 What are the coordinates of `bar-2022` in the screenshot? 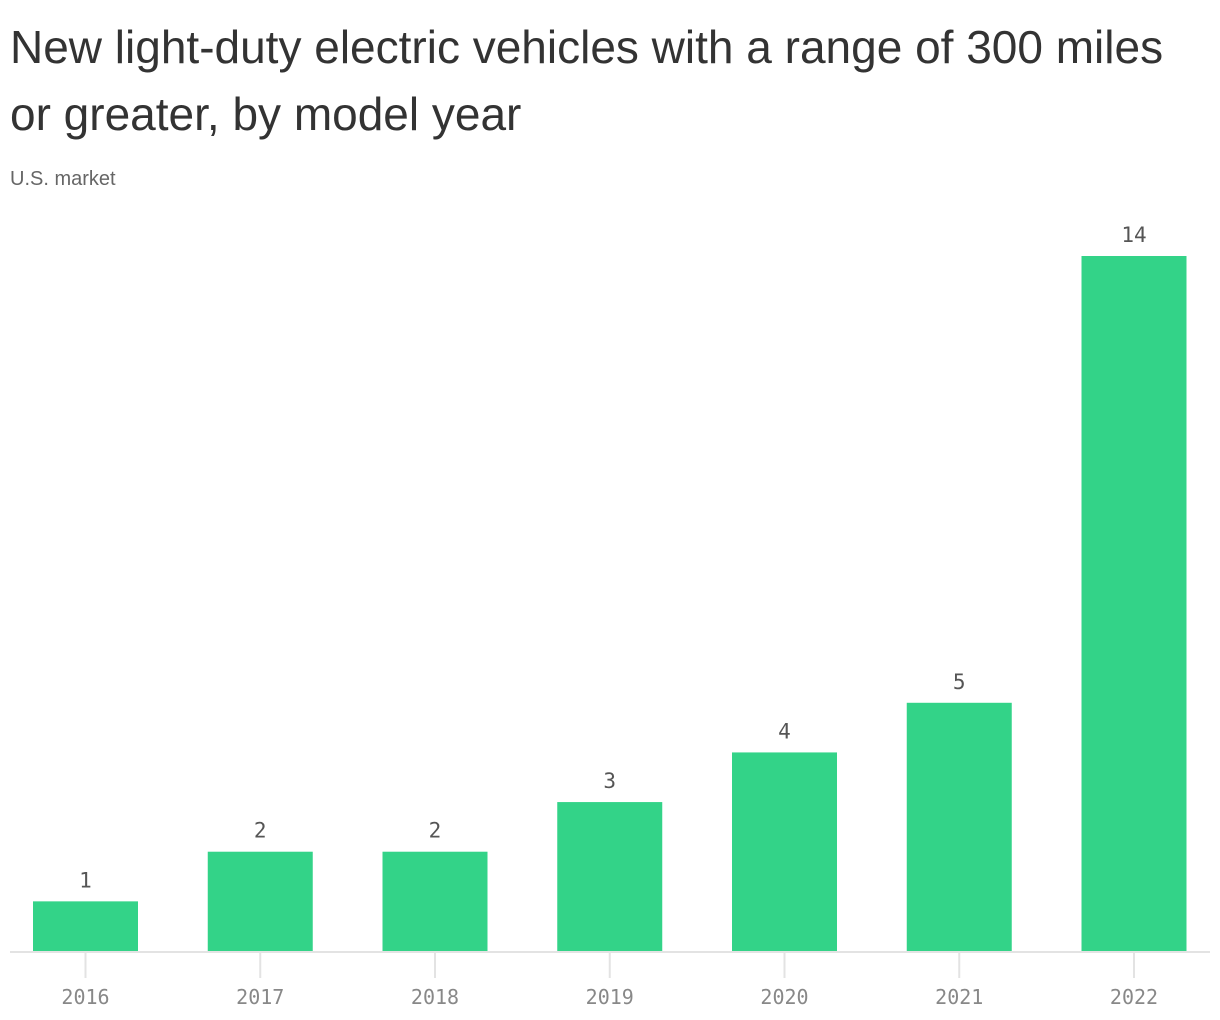 It's located at (1134, 603).